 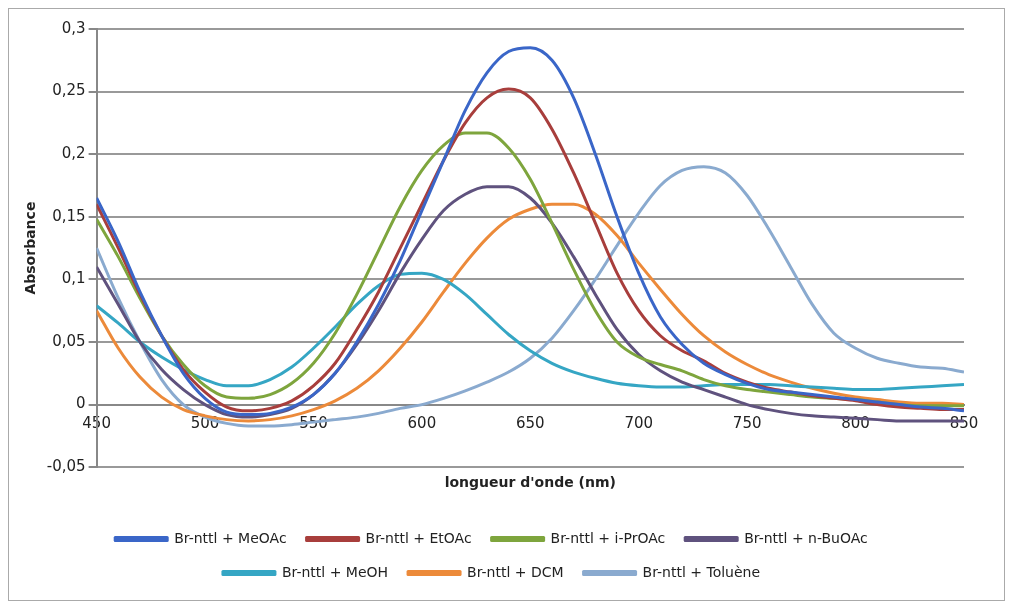 I want to click on legend-label: Br-nttl + Toluène, so click(x=701, y=571).